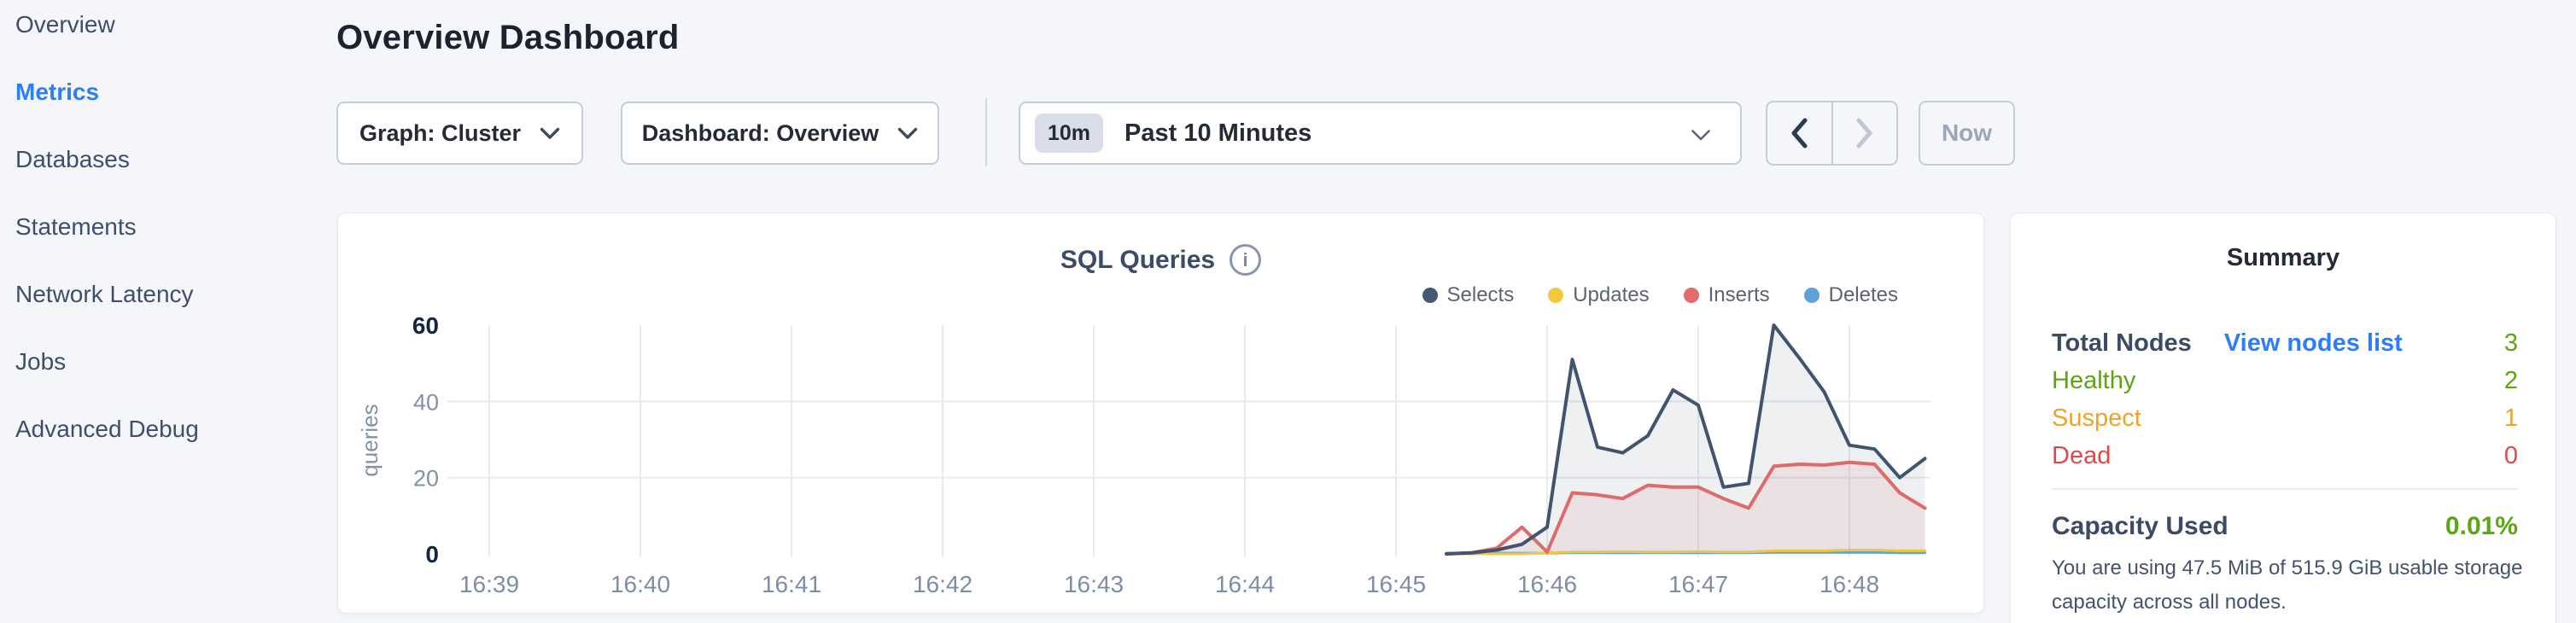 The image size is (2576, 623). What do you see at coordinates (2285, 526) in the screenshot?
I see `capacity-used-row: Capacity Used 0.01%` at bounding box center [2285, 526].